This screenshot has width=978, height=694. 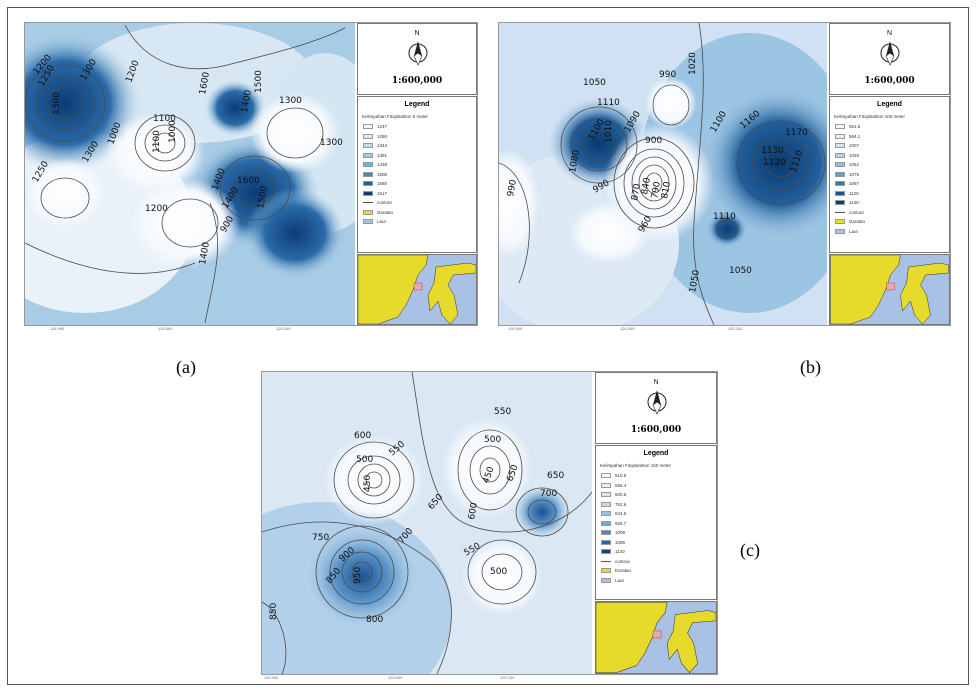 I want to click on legend-label: 556.4, so click(x=621, y=485).